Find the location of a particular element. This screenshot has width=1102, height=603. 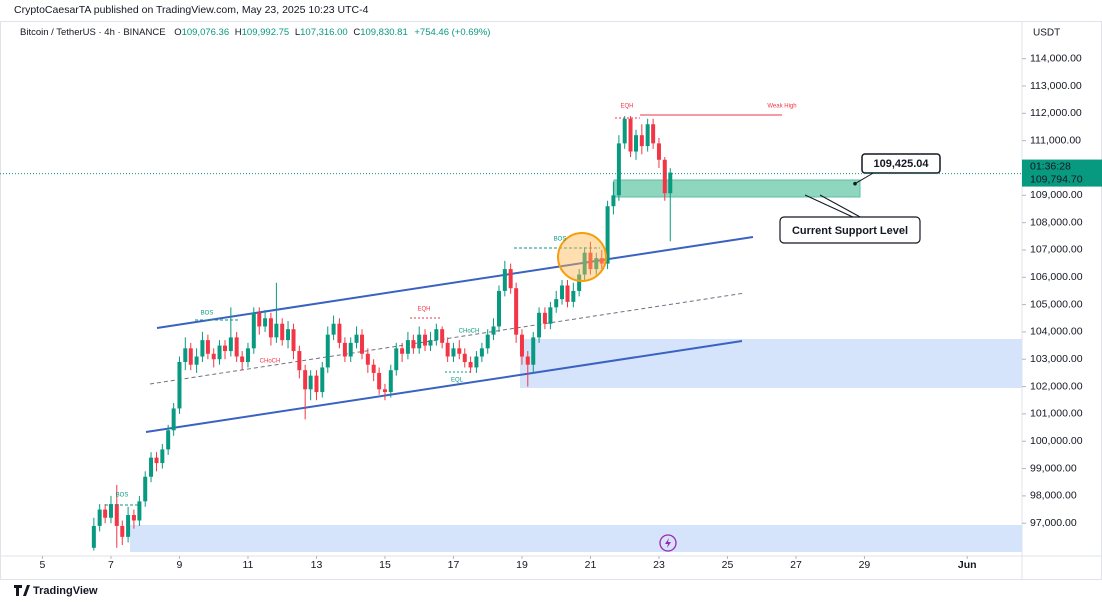

y-tick-label: 101,000.00 is located at coordinates (1056, 414).